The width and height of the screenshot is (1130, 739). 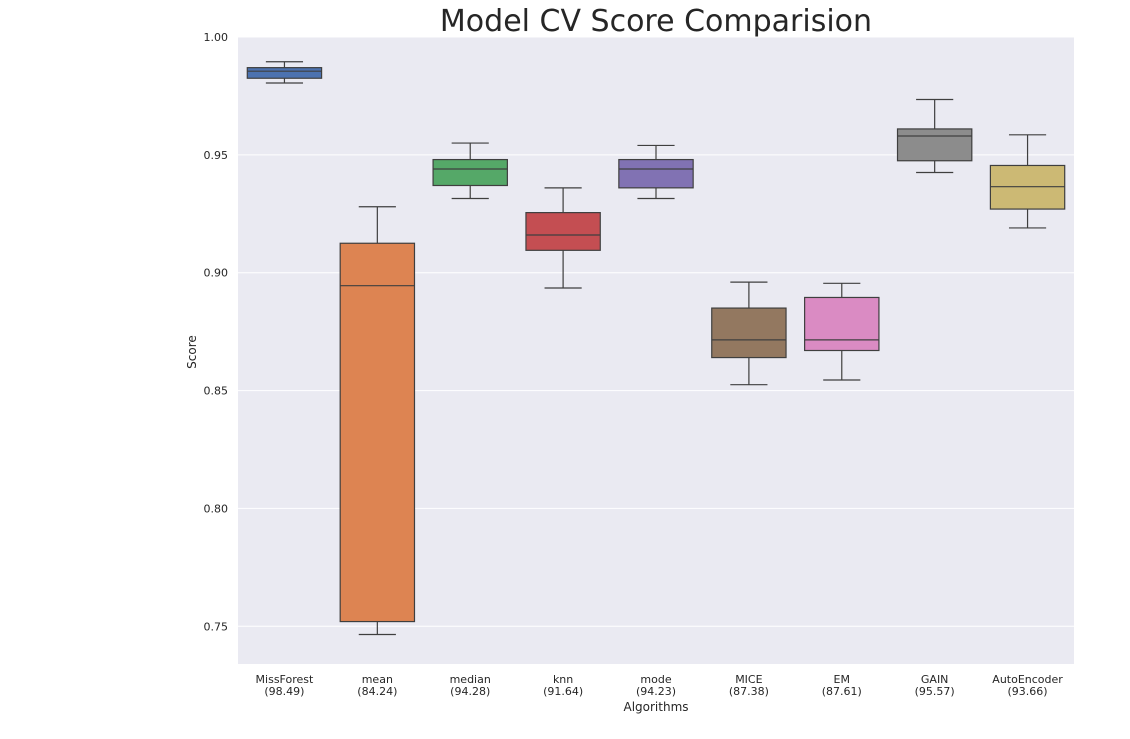 What do you see at coordinates (216, 332) in the screenshot?
I see `y-tick-labels: 0.75 0.80 0.85 0.90 0.95 1.00` at bounding box center [216, 332].